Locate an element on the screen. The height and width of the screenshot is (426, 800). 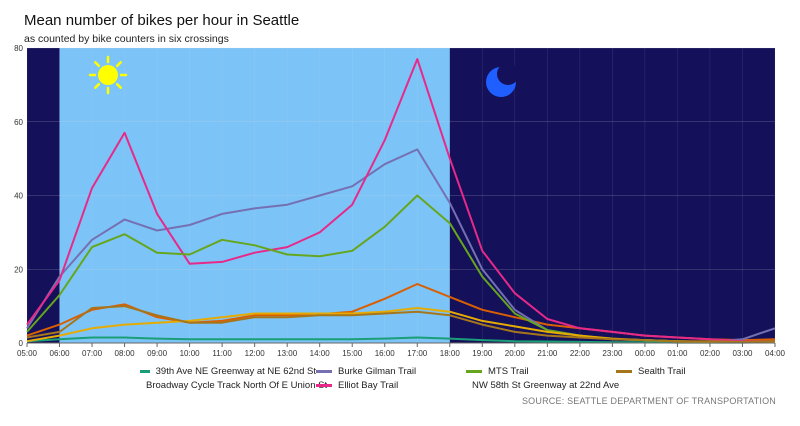
legend-item-mts-trail: MTS Trail is located at coordinates (541, 371).